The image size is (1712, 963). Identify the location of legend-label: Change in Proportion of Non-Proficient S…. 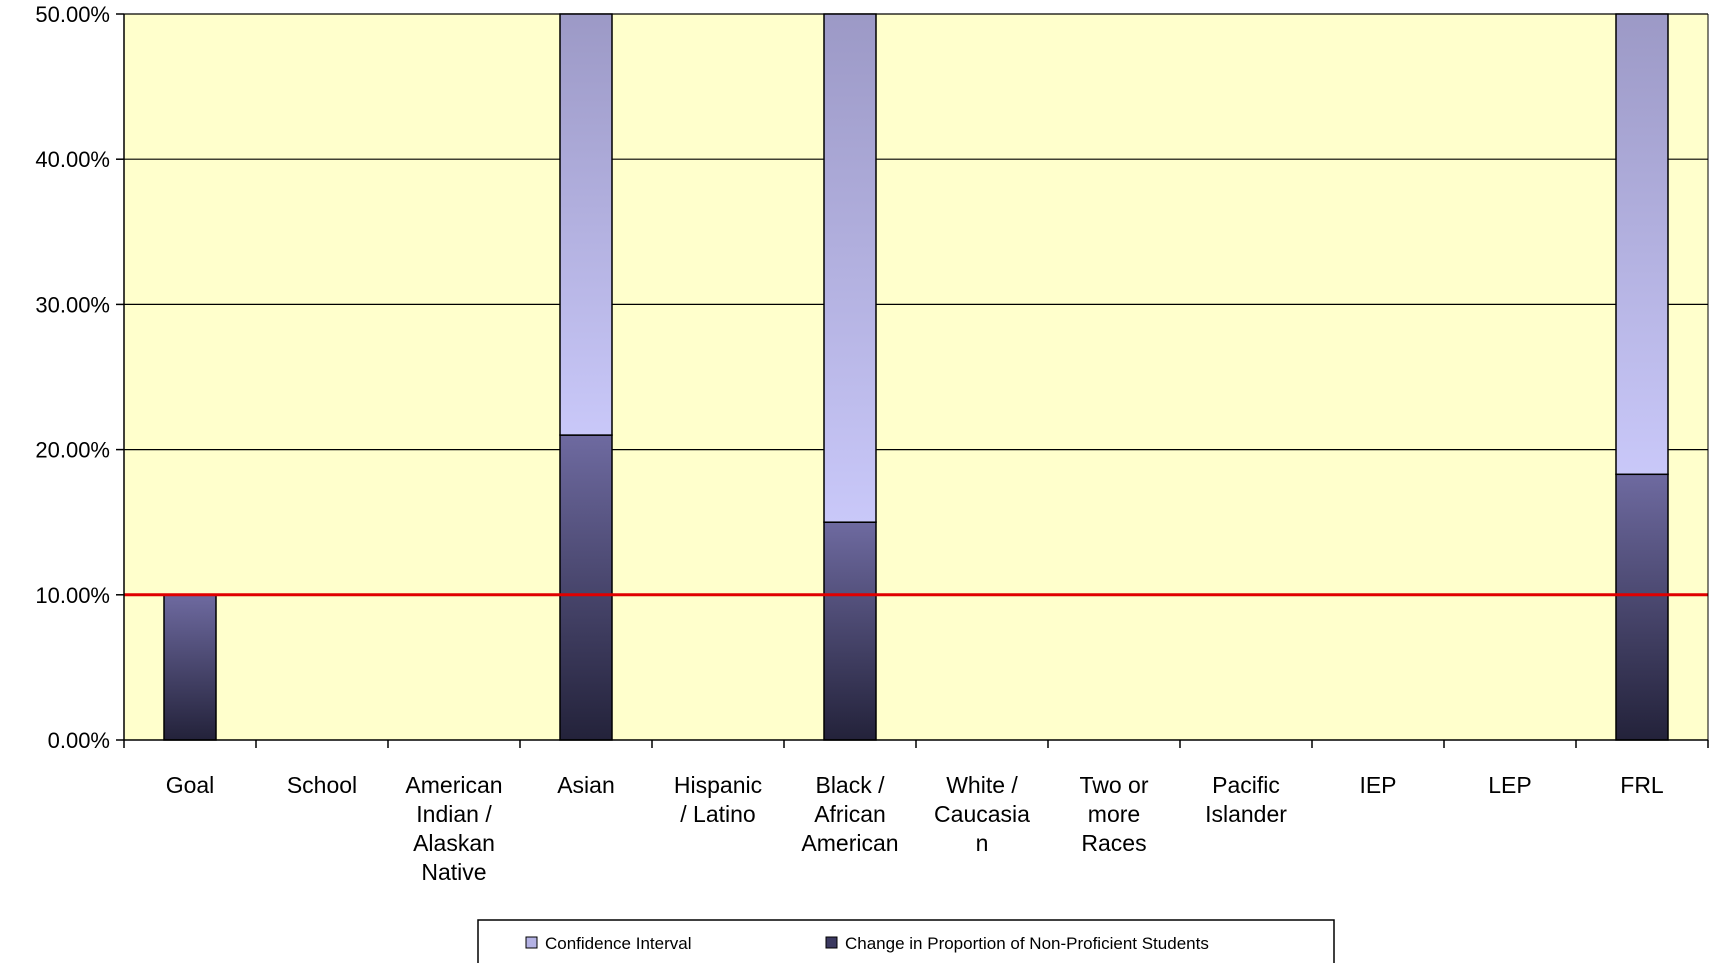
(1027, 943).